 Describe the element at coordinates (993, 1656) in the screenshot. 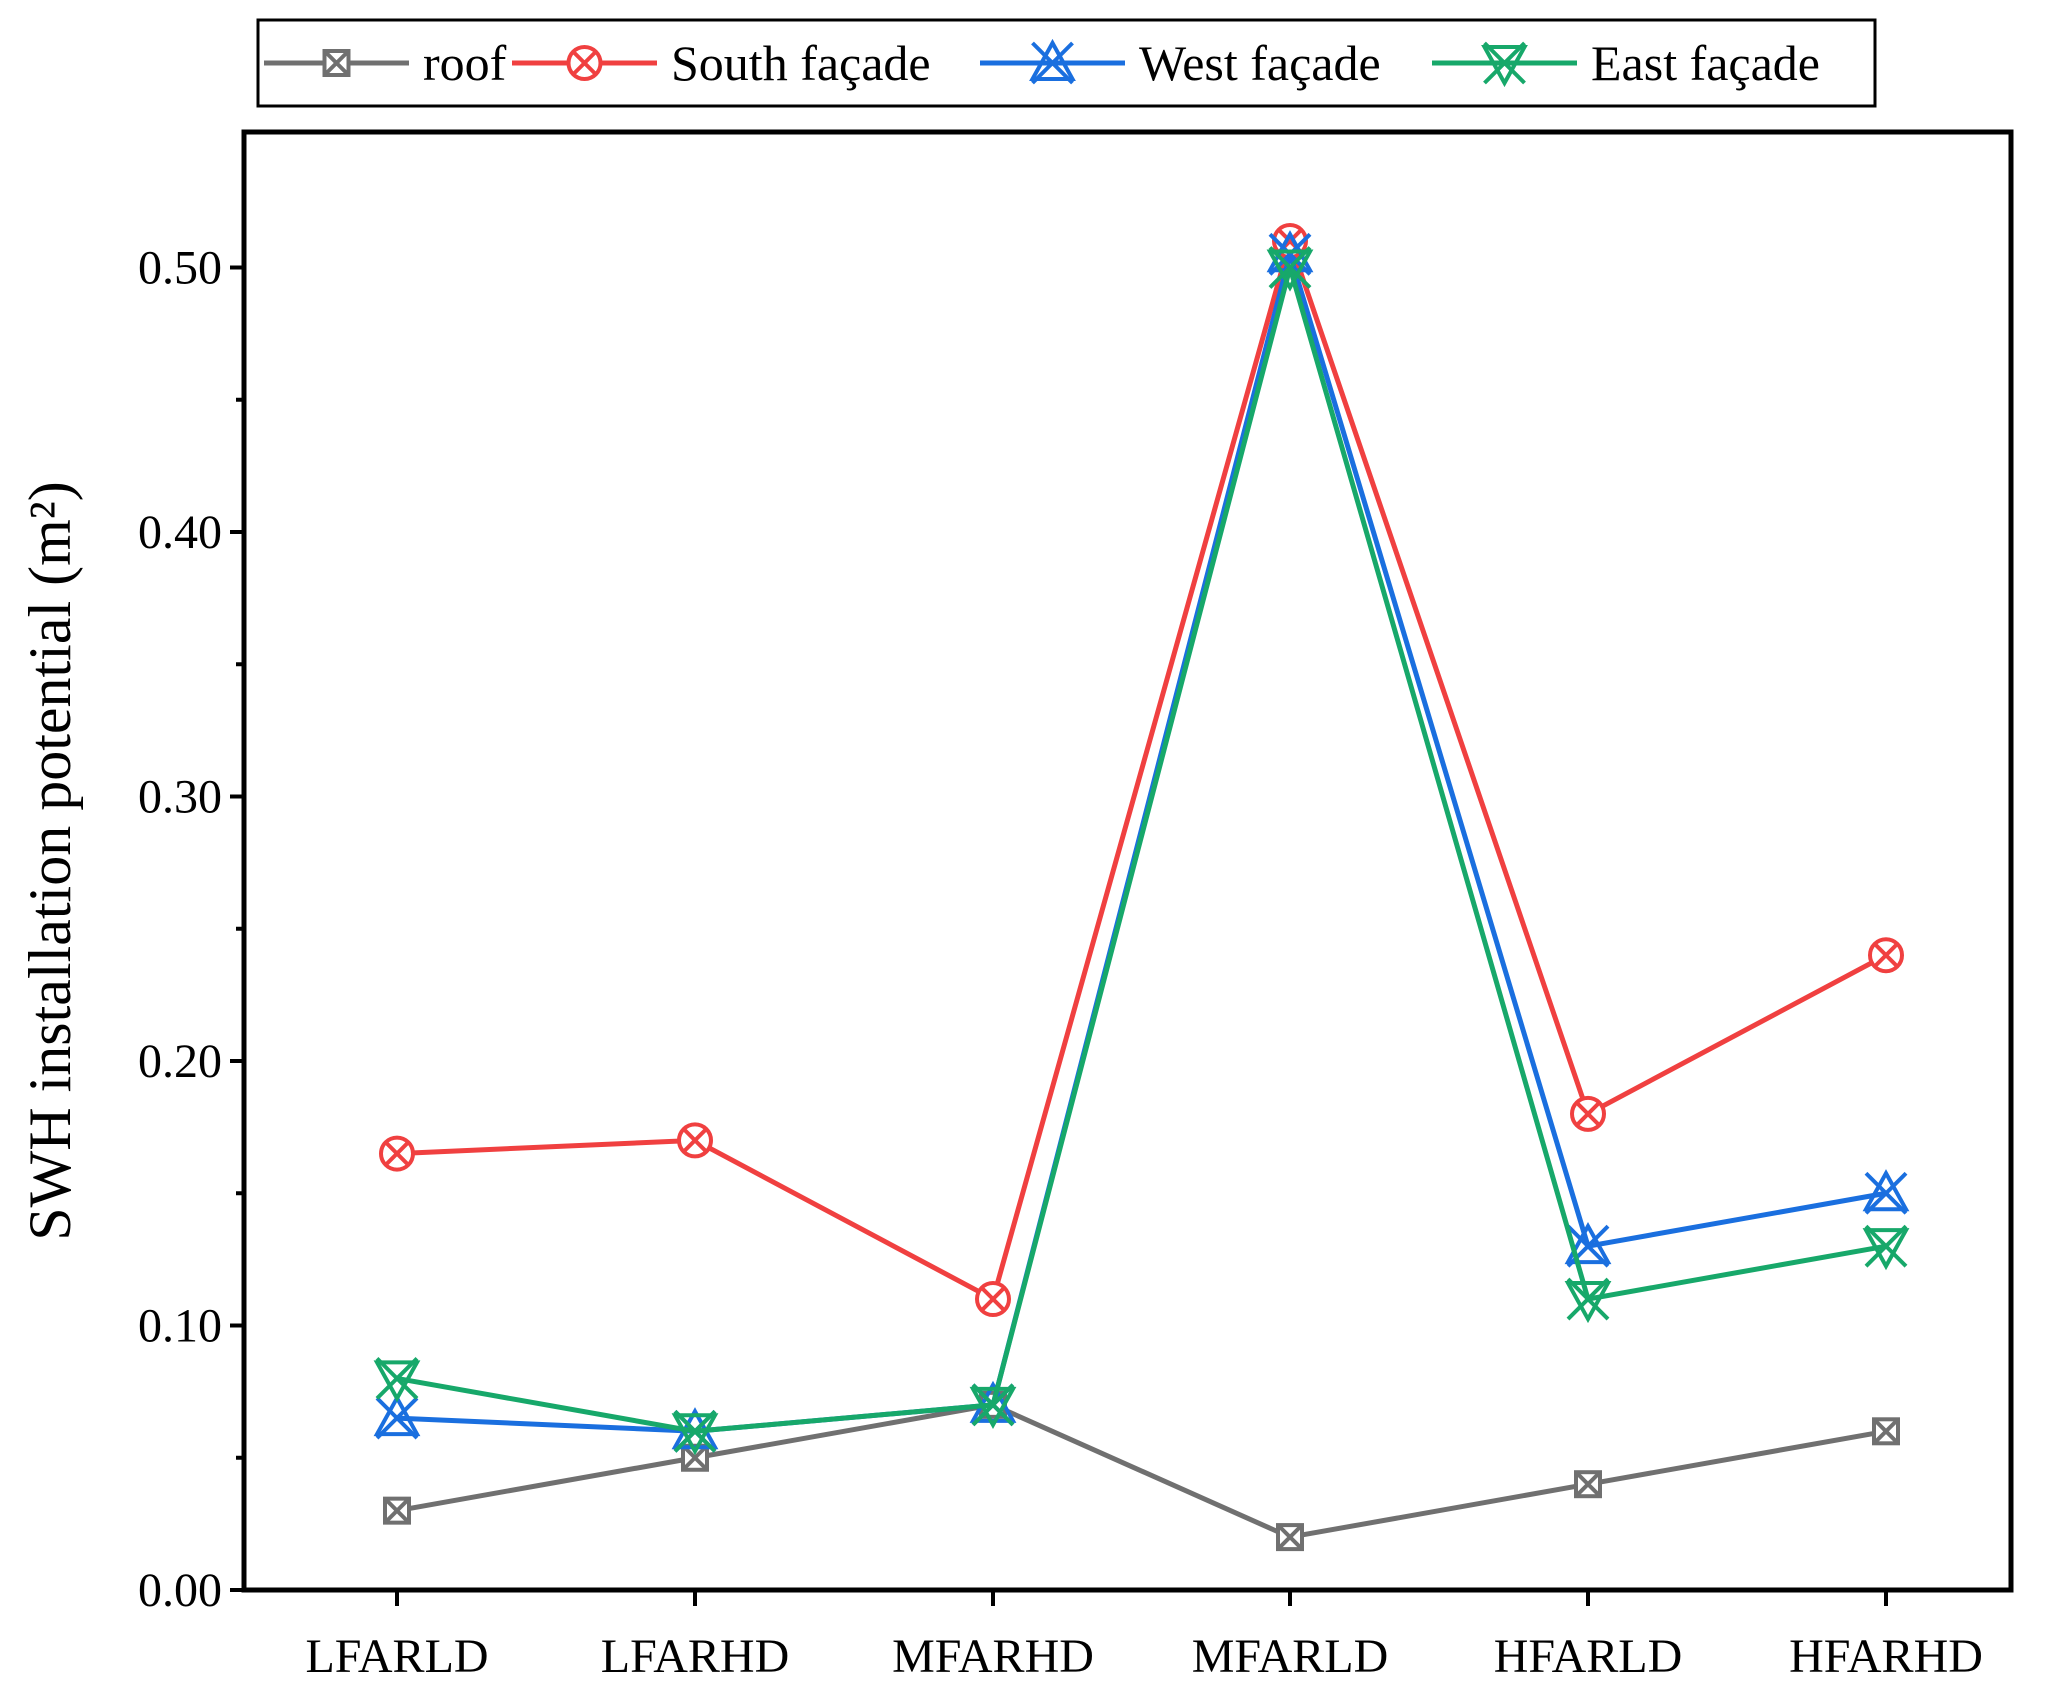

I see `x-tick-label: MFARHD` at that location.